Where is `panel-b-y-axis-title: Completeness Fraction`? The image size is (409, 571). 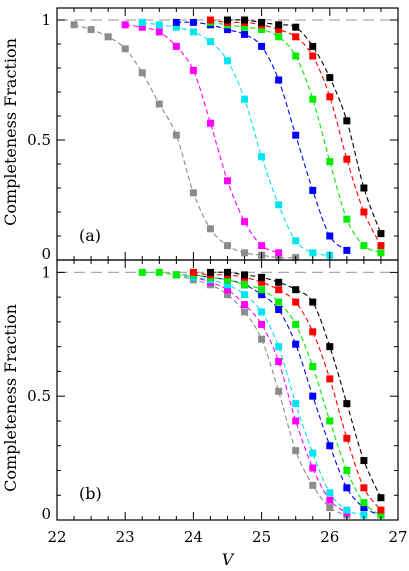 panel-b-y-axis-title: Completeness Fraction is located at coordinates (10, 398).